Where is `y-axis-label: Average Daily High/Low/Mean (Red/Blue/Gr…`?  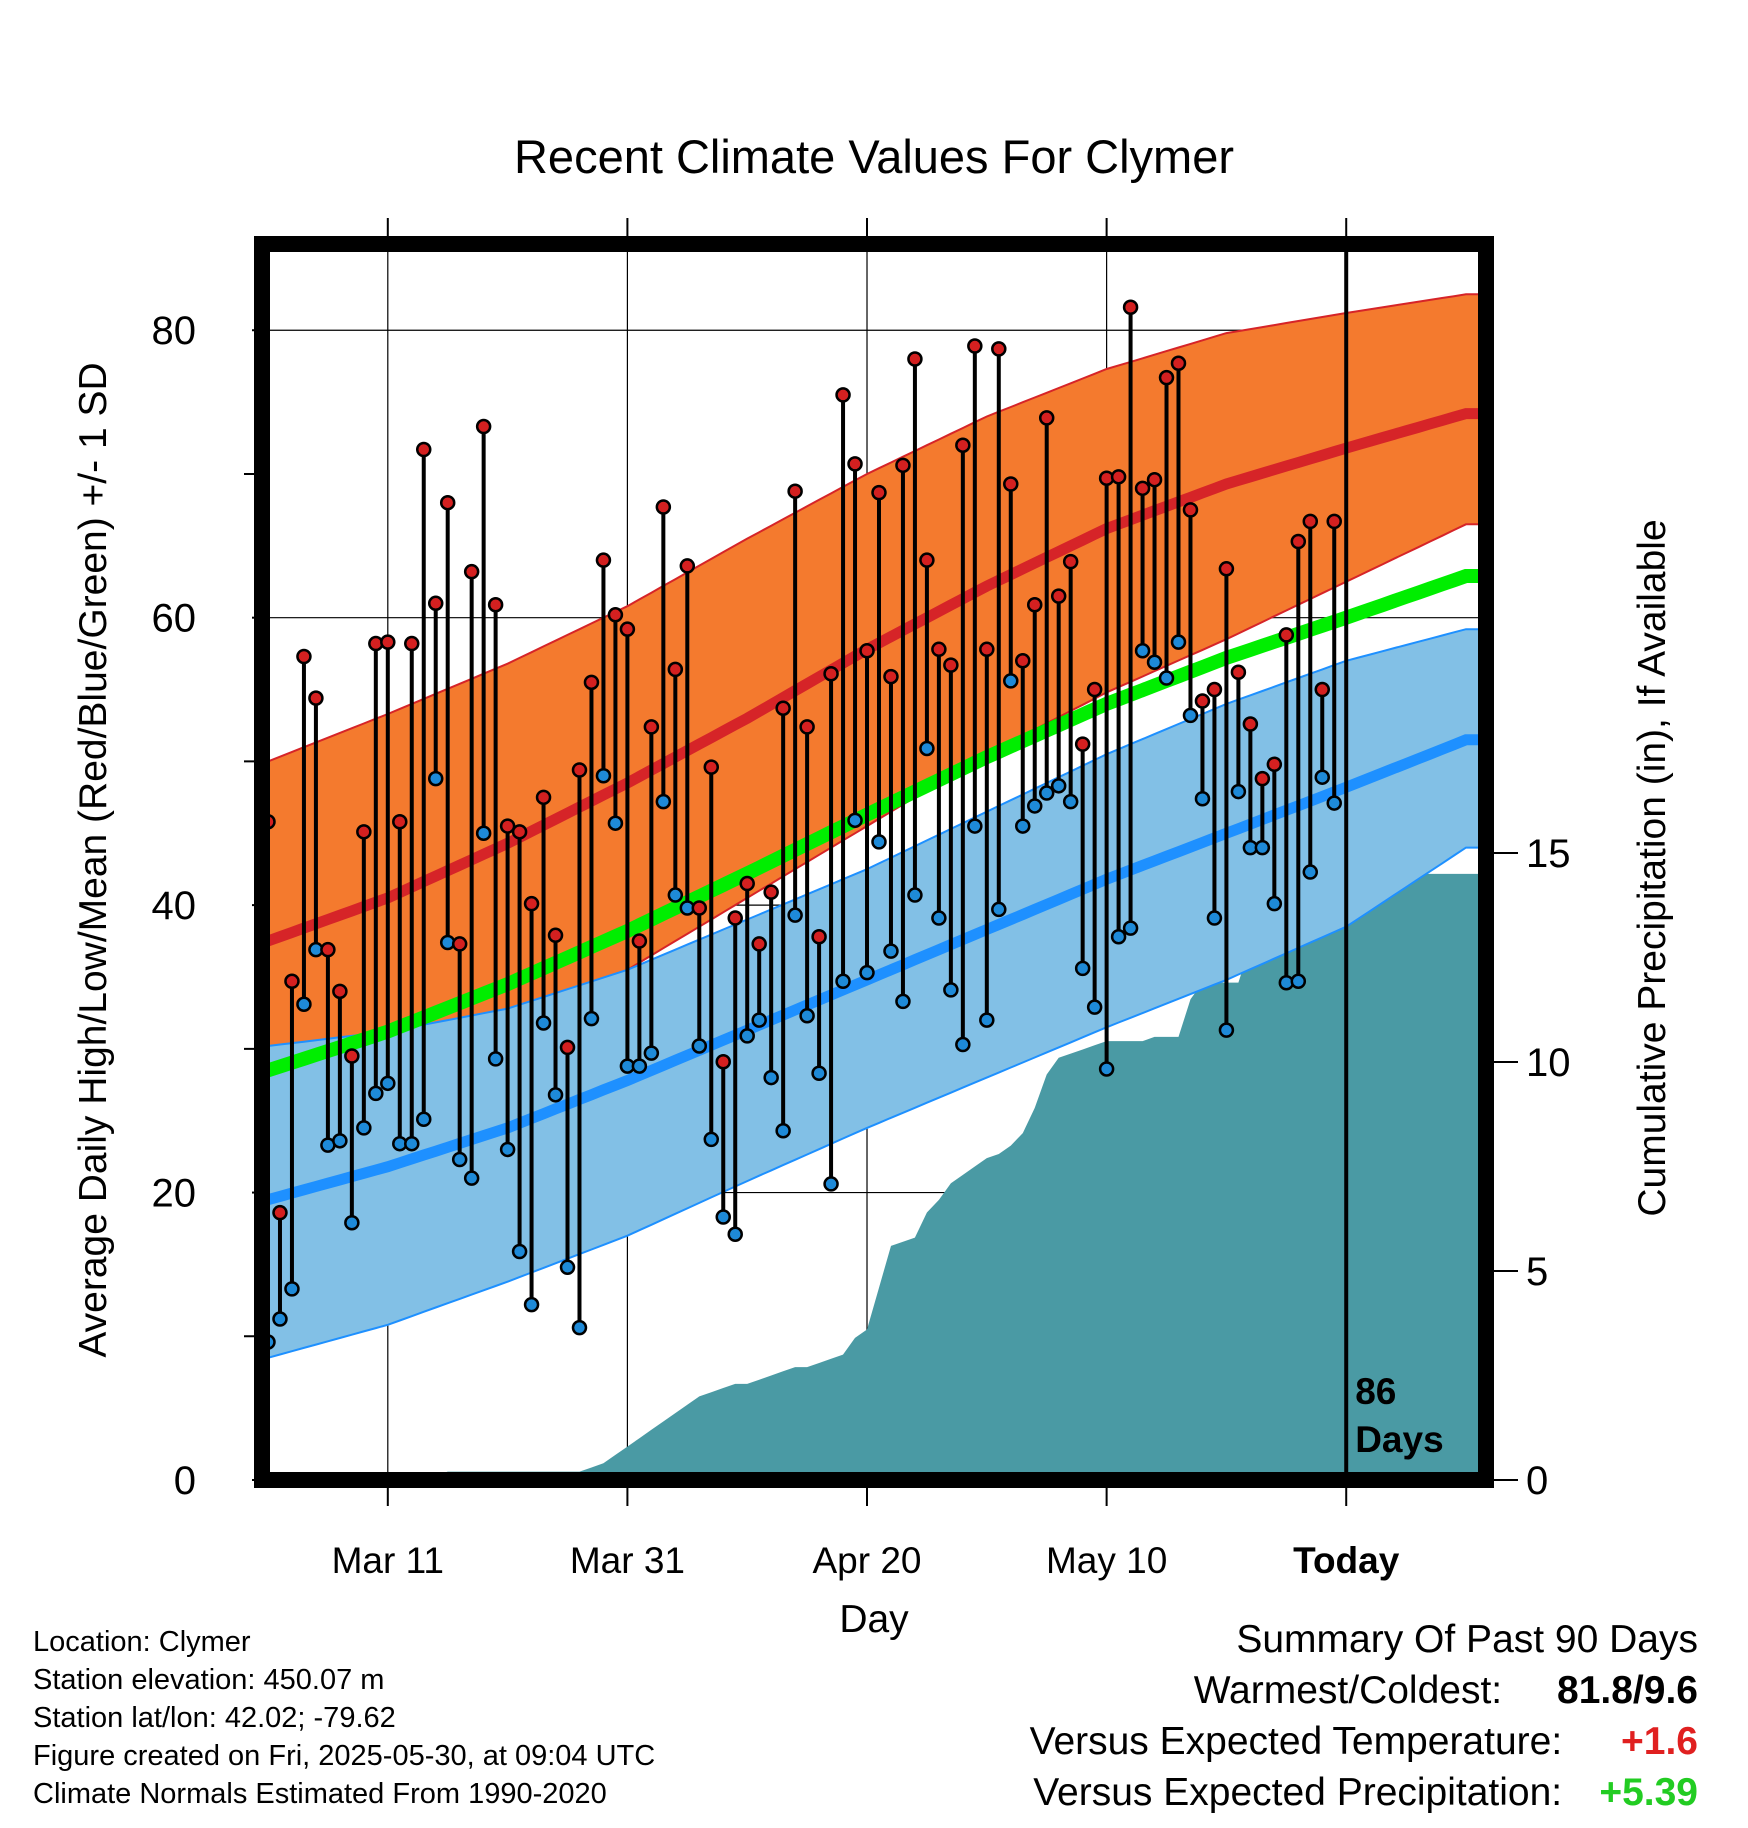 y-axis-label: Average Daily High/Low/Mean (Red/Blue/Gr… is located at coordinates (93, 859).